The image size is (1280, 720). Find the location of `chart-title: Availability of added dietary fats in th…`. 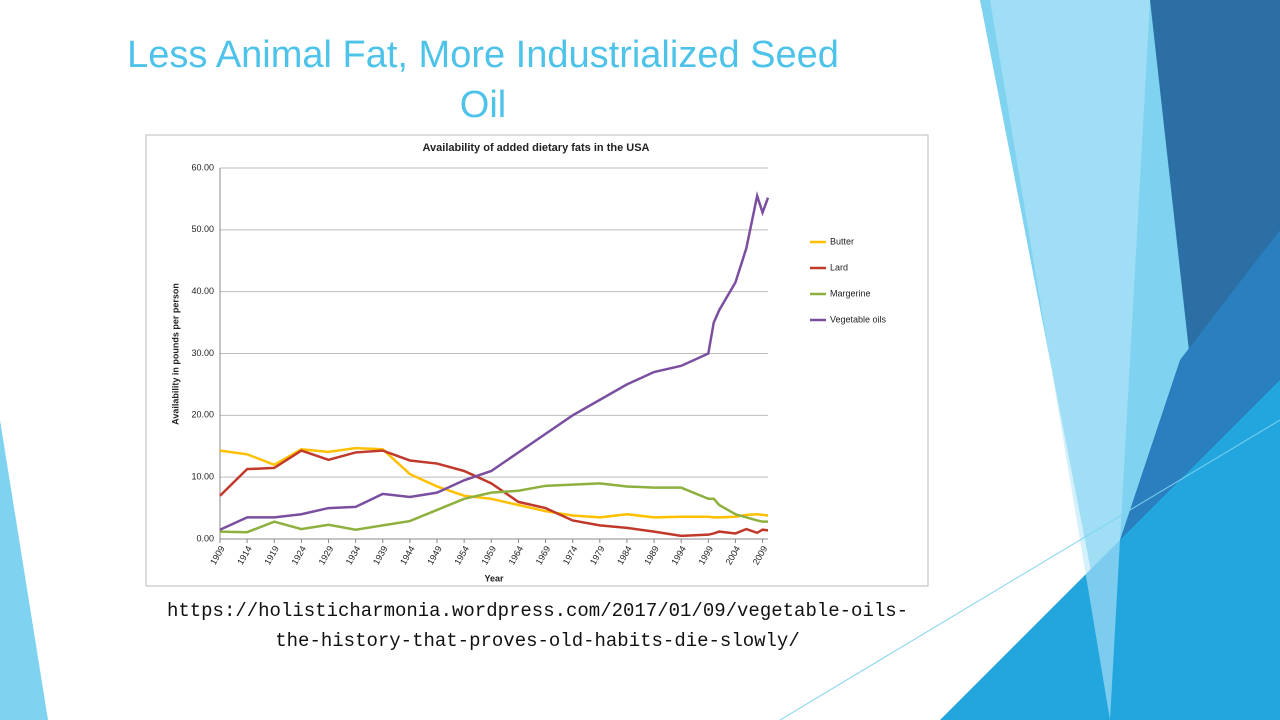

chart-title: Availability of added dietary fats in th… is located at coordinates (536, 148).